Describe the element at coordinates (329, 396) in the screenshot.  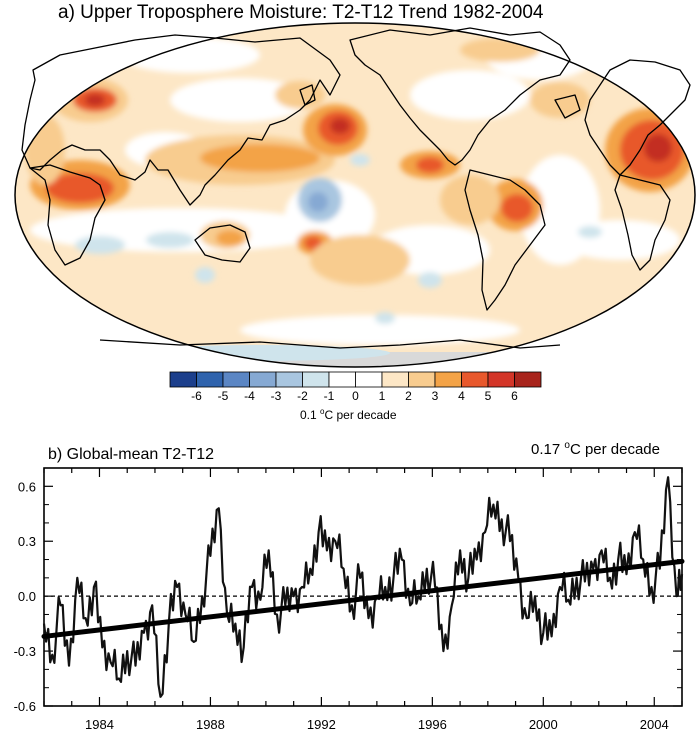
I see `colorbar-tick-label: -1` at that location.